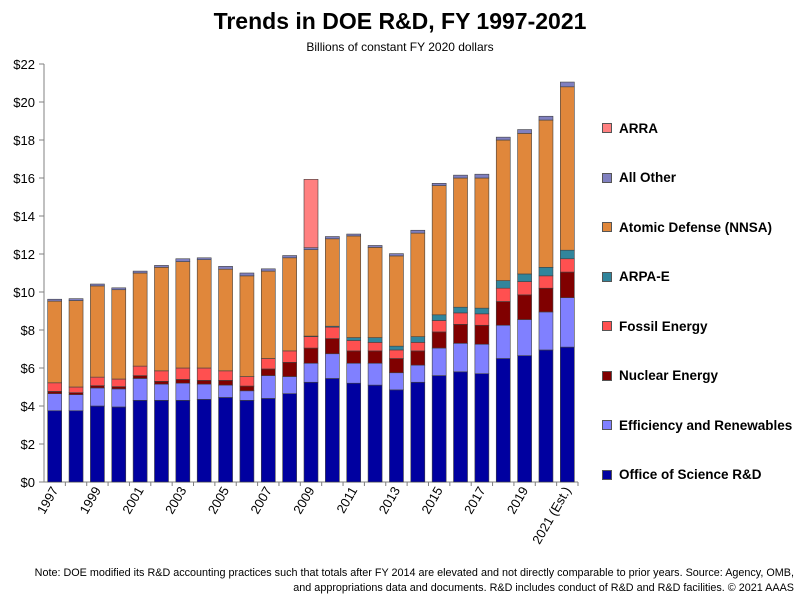 Image resolution: width=800 pixels, height=600 pixels. I want to click on x-tick-label: 2001, so click(132, 500).